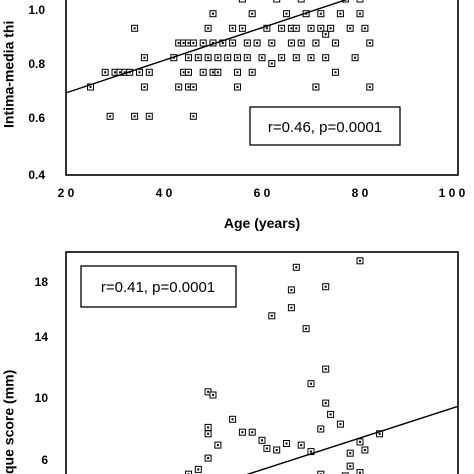  What do you see at coordinates (164, 193) in the screenshot?
I see `x-tick-label: 4 0` at bounding box center [164, 193].